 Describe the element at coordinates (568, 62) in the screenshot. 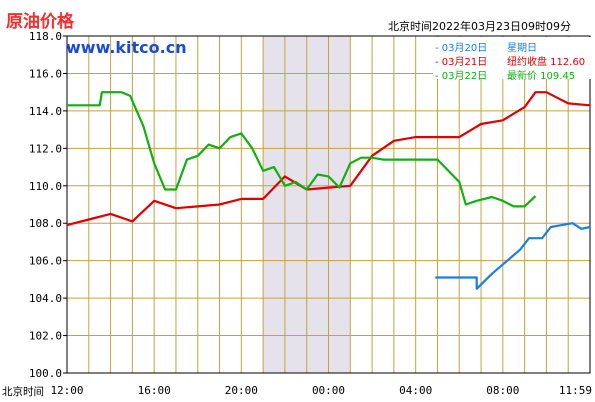

I see `legend-value-0321: 112.60` at that location.